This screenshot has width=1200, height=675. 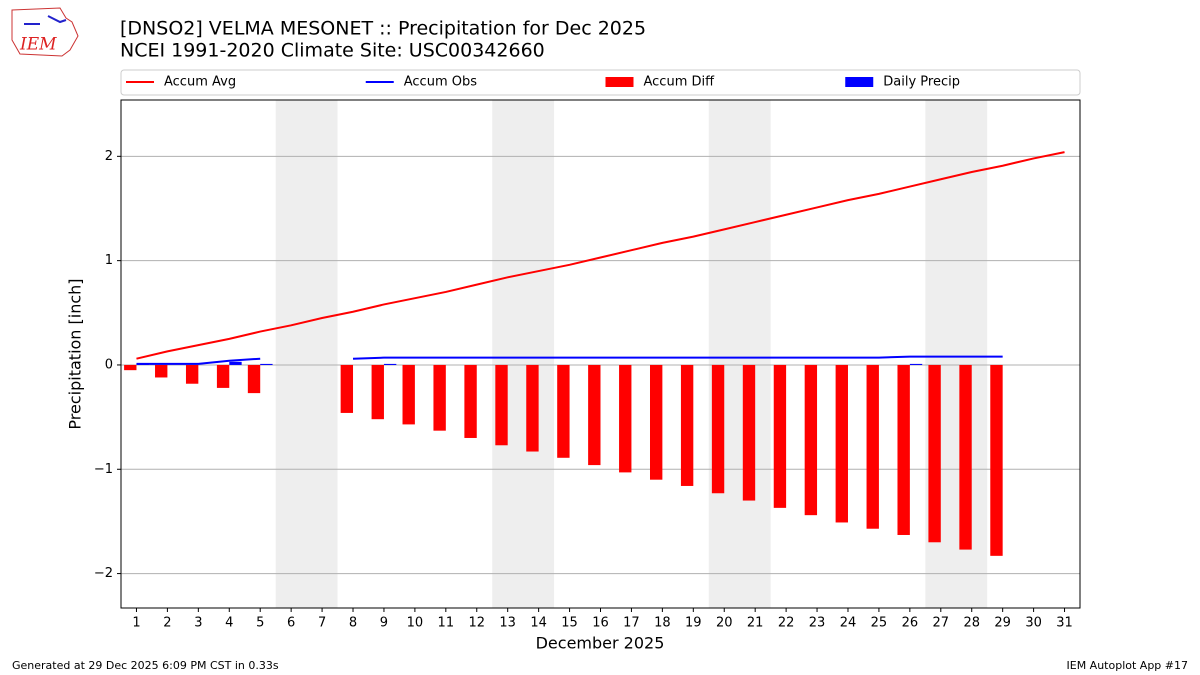 What do you see at coordinates (1064, 623) in the screenshot?
I see `x-tick-label: 31` at bounding box center [1064, 623].